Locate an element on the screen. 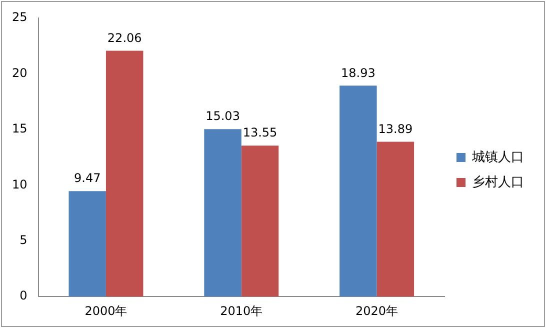  y-tick-label: 10 is located at coordinates (20, 184).